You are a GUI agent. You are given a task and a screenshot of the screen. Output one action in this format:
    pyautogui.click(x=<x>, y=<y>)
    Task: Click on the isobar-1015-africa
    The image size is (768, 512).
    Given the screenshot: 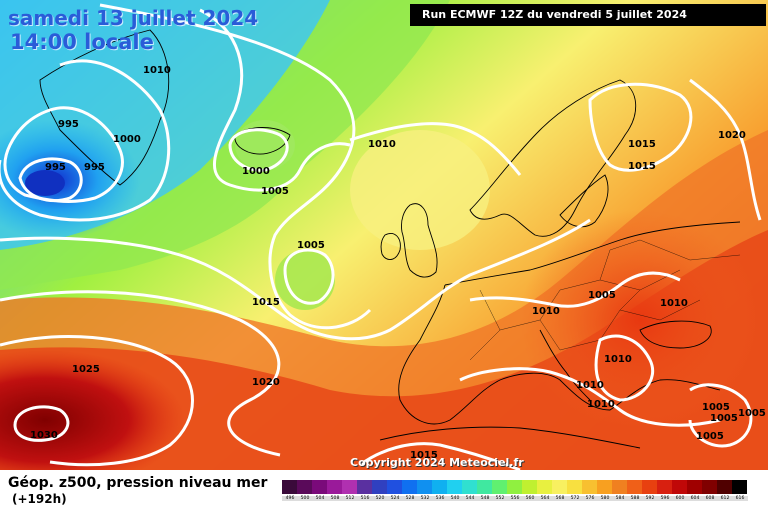 What is the action you would take?
    pyautogui.click(x=440, y=456)
    